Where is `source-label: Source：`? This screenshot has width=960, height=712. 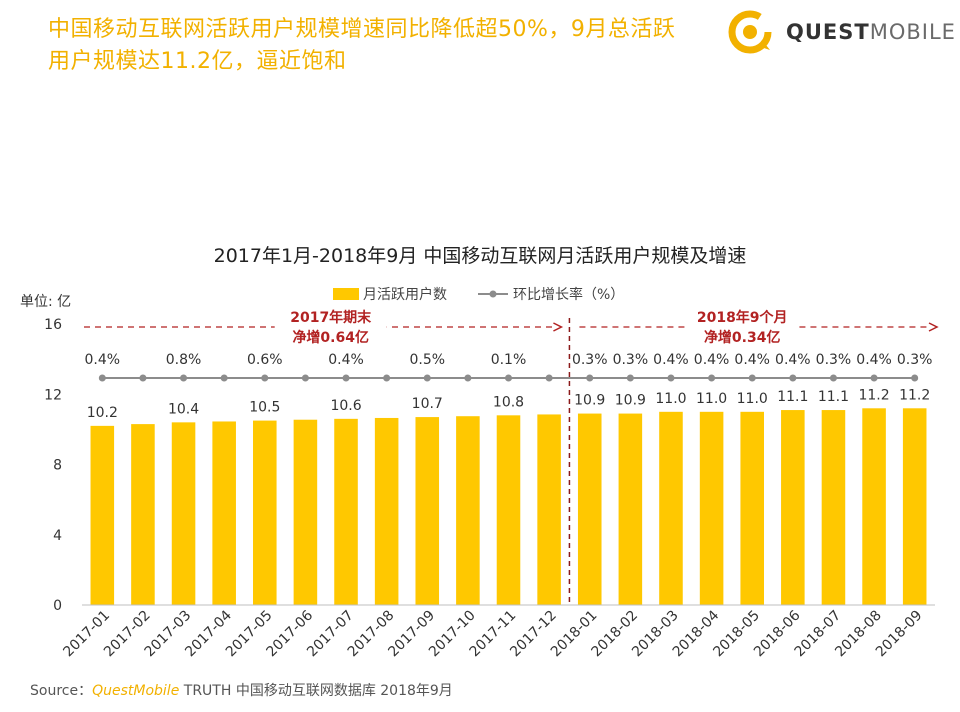 source-label: Source： is located at coordinates (61, 691).